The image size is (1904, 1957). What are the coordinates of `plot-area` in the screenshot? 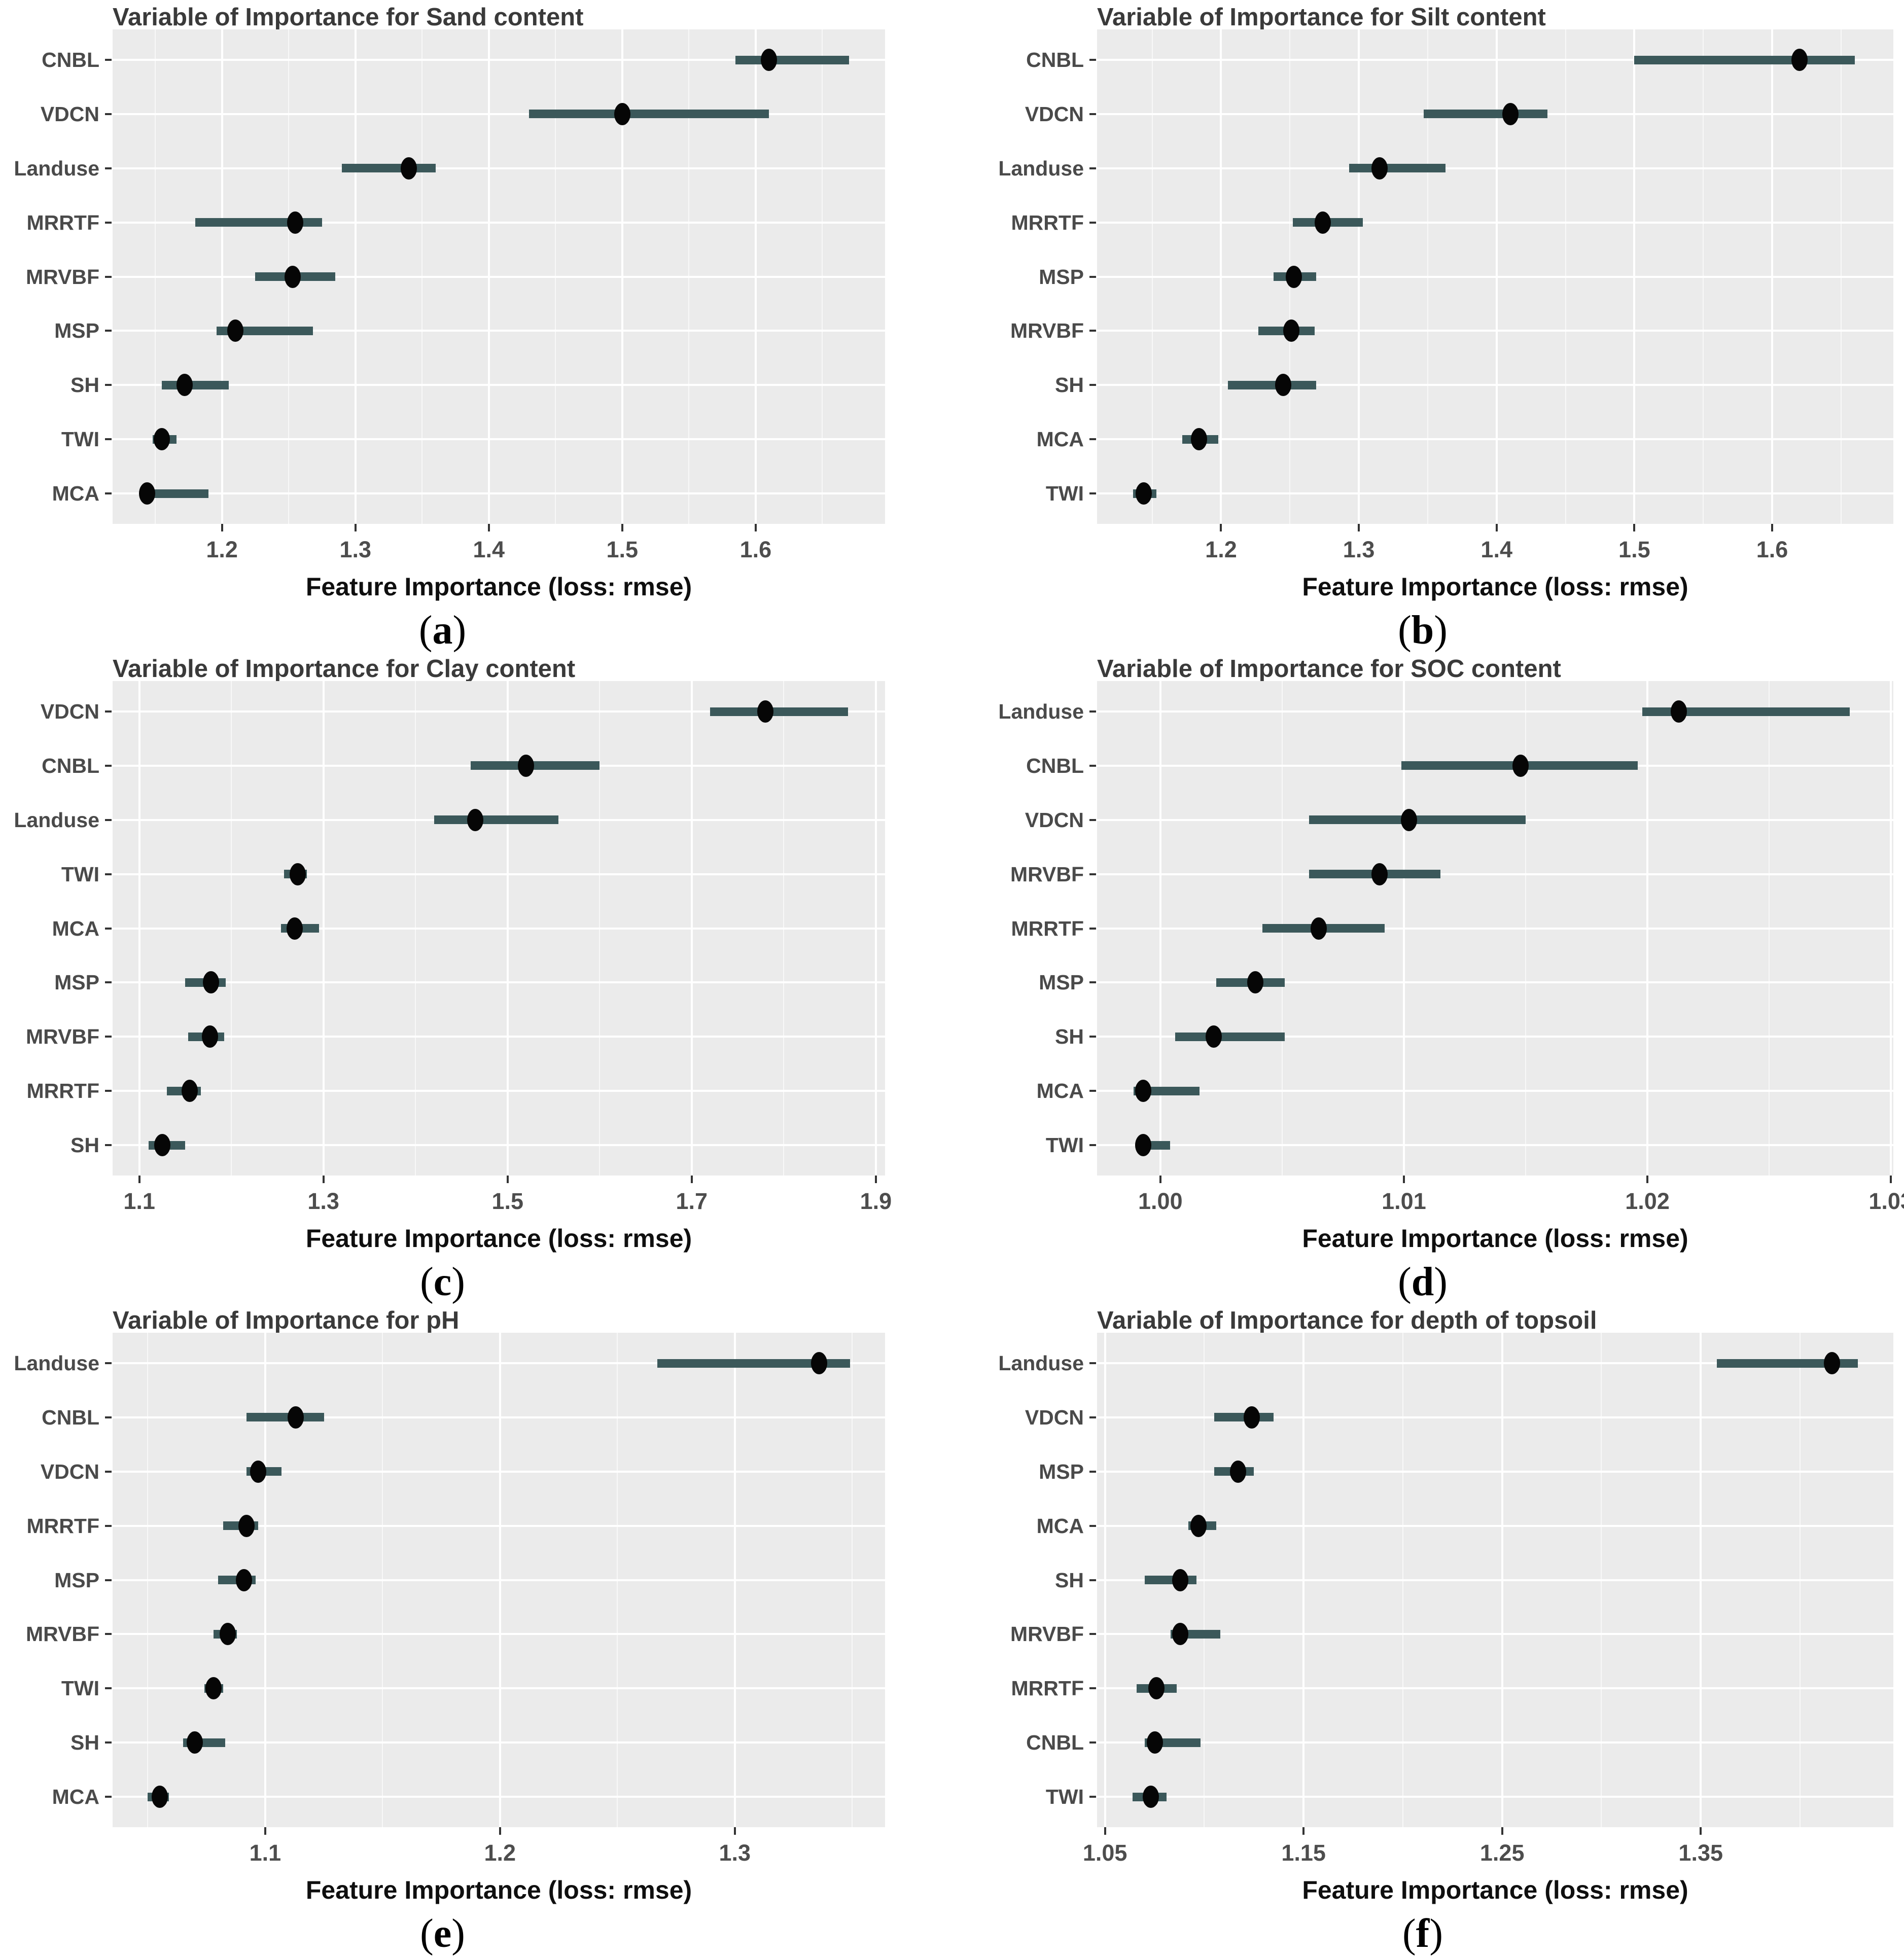 It's located at (499, 929).